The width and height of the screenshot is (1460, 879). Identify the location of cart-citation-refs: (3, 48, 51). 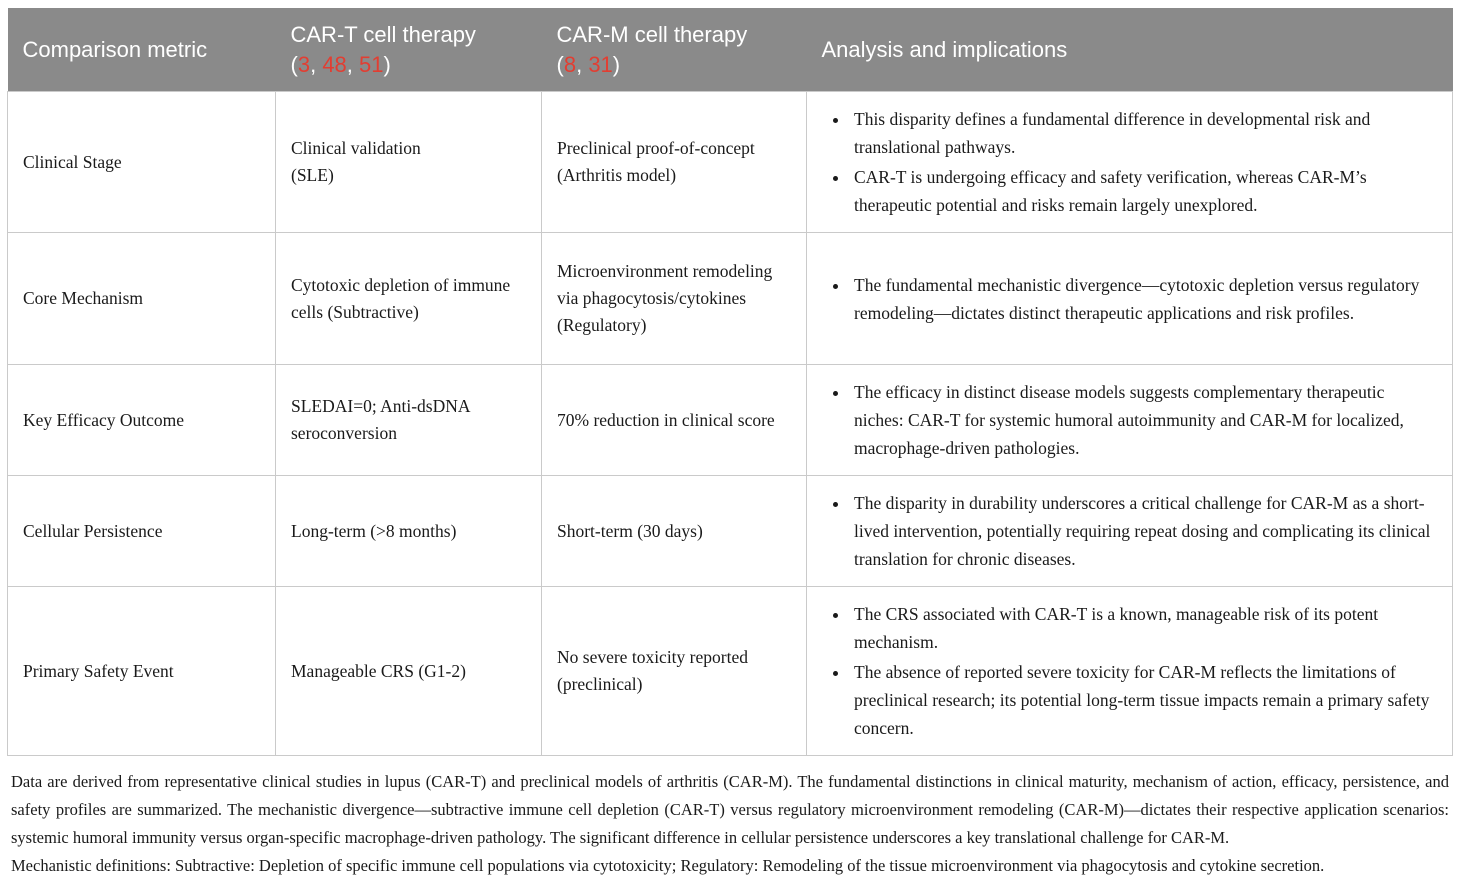
(340, 64).